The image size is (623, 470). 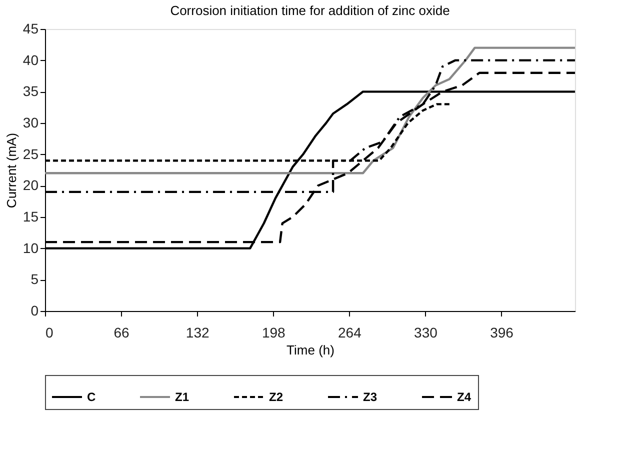 What do you see at coordinates (276, 397) in the screenshot?
I see `legend-label: Z2` at bounding box center [276, 397].